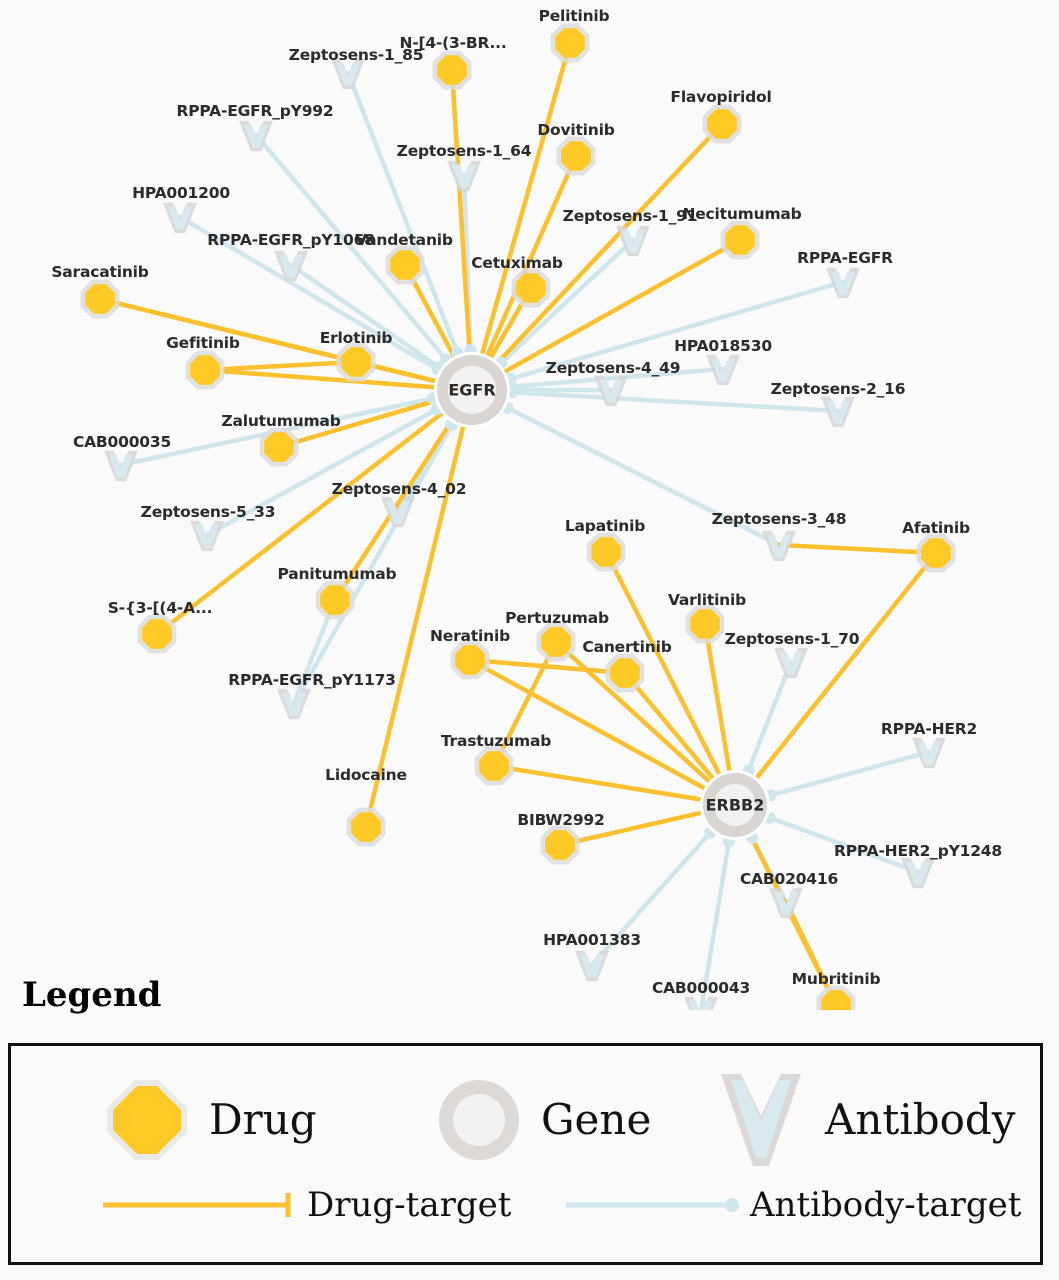  I want to click on legend-title: Legend, so click(92, 995).